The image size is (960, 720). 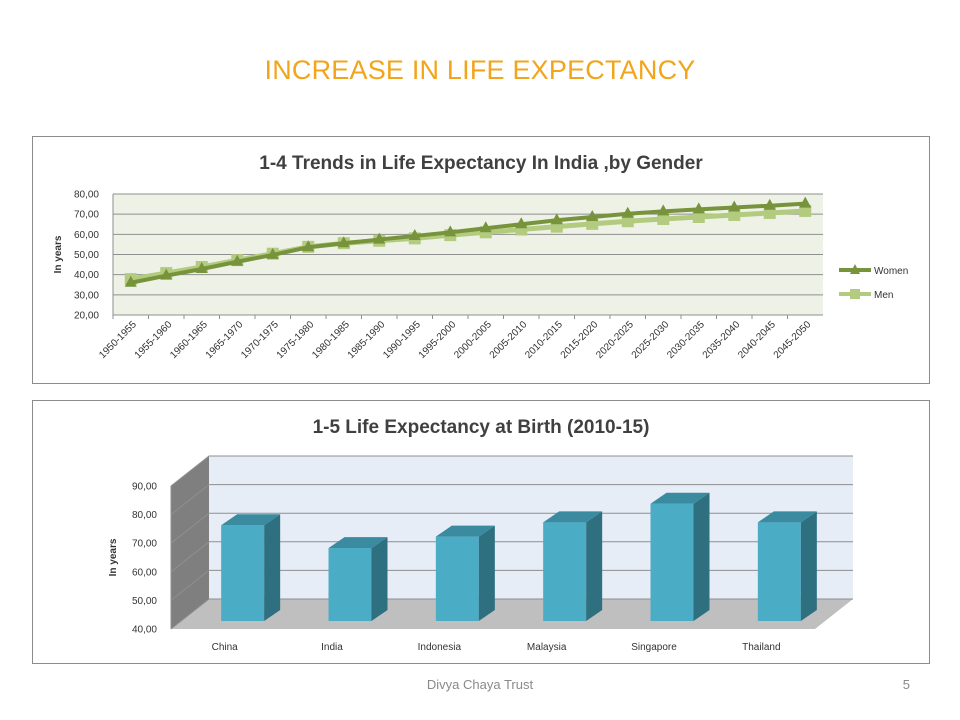 I want to click on chart2-y-tick-label: 90,00, so click(x=144, y=487).